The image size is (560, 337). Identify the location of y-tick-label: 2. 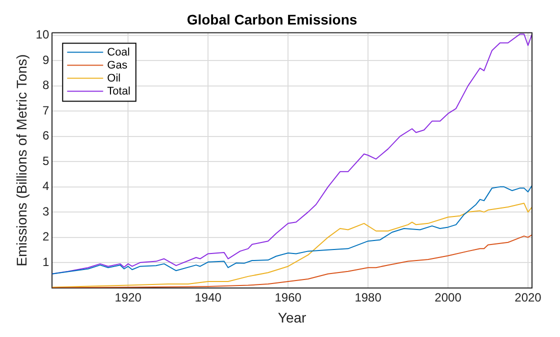
(46, 237).